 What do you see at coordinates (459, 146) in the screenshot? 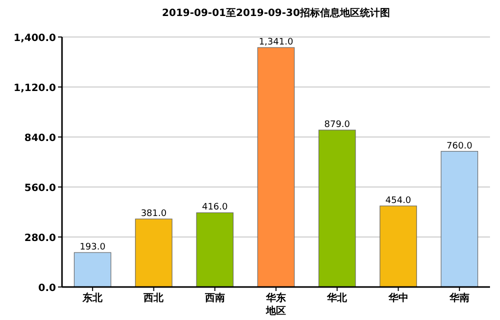
I see `data-label: 760.0` at bounding box center [459, 146].